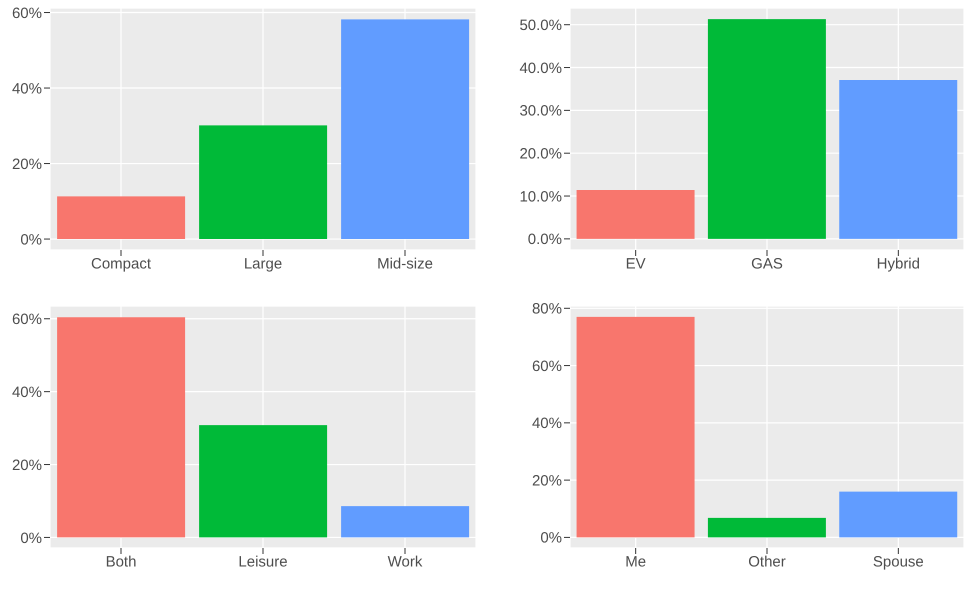 The height and width of the screenshot is (596, 977). Describe the element at coordinates (540, 25) in the screenshot. I see `y-tick-label: 50.0%` at that location.